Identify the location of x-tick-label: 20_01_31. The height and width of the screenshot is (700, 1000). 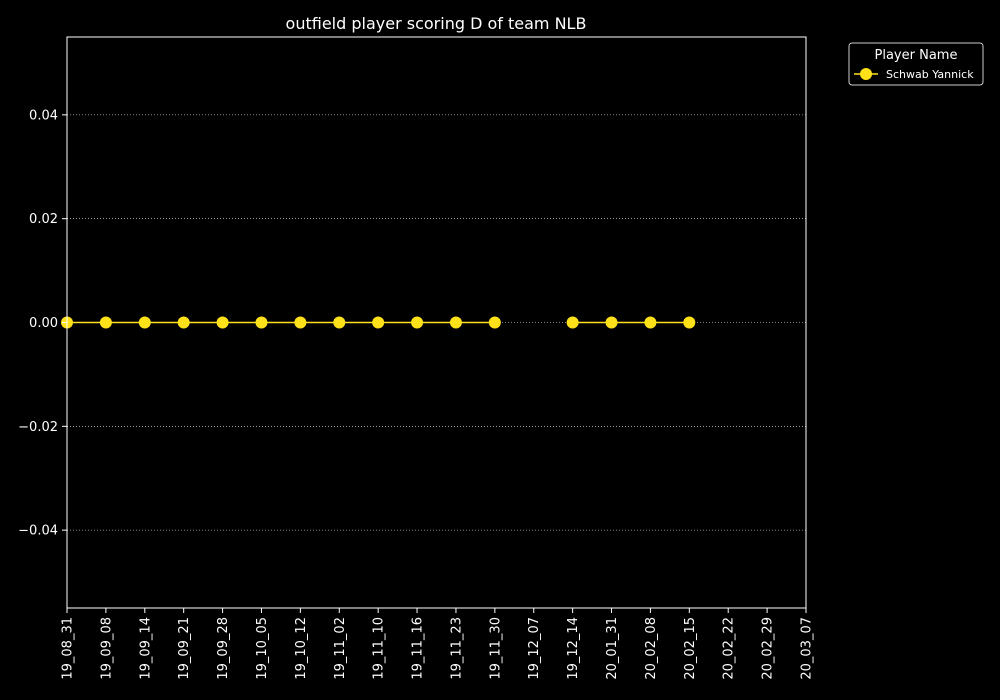
(612, 648).